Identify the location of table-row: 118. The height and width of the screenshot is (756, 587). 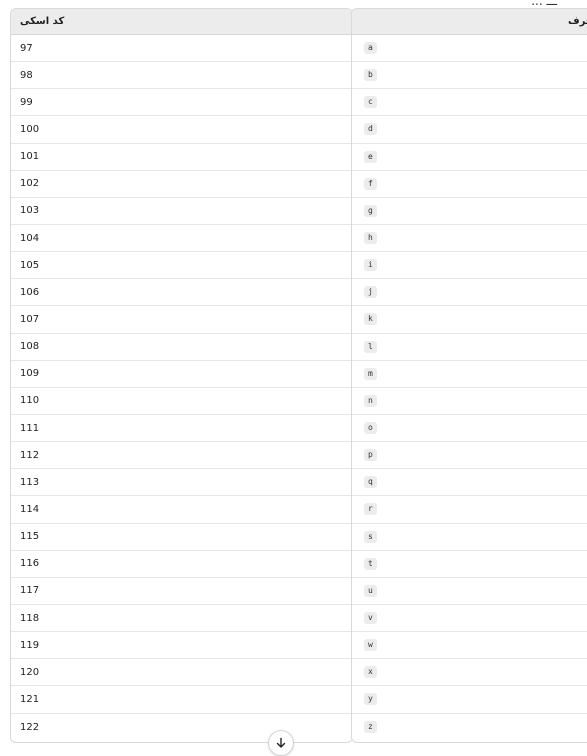
(181, 619).